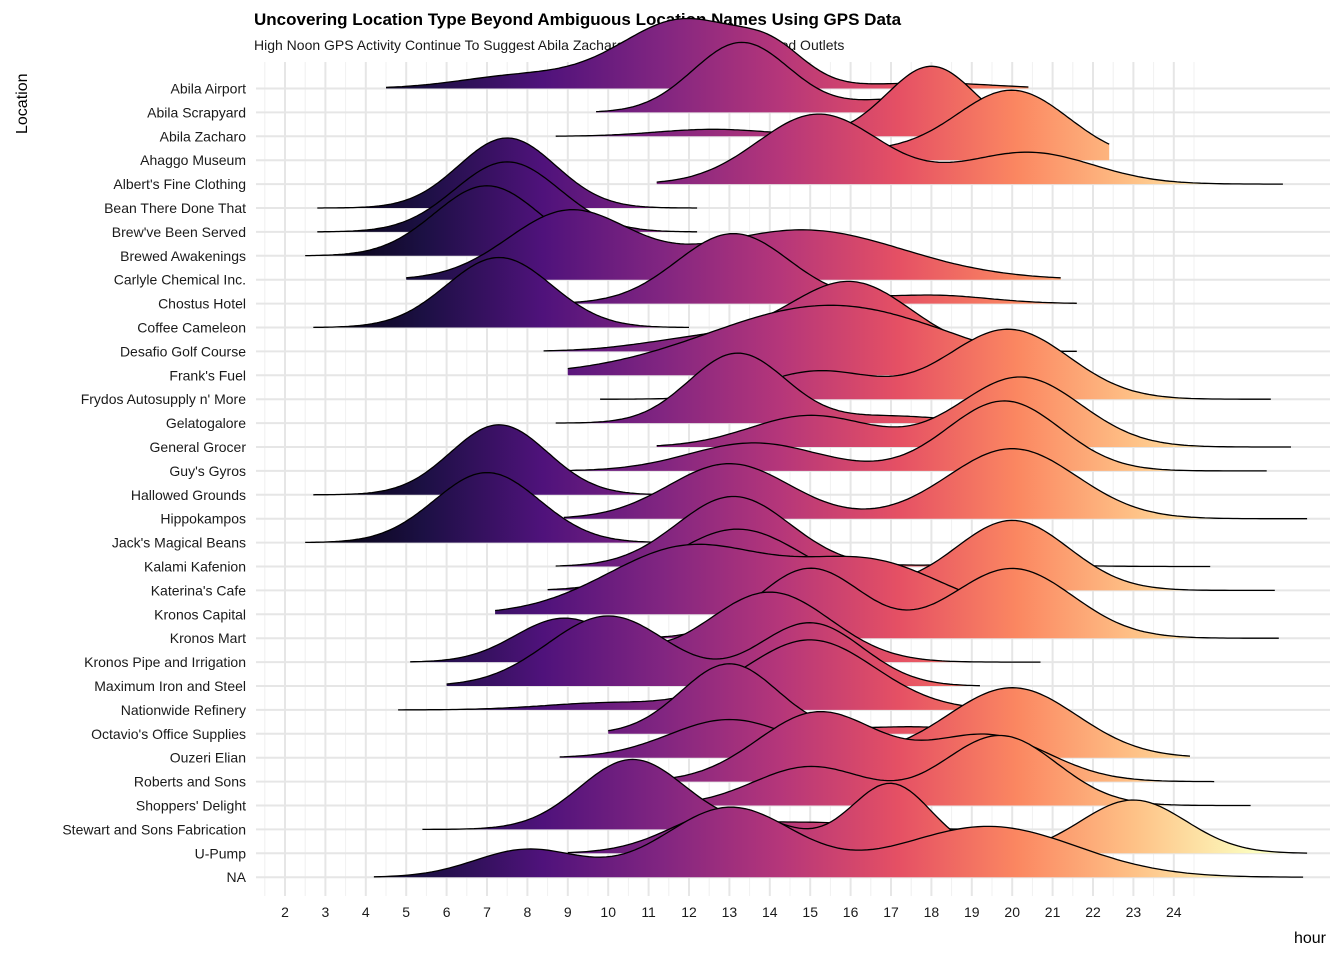 The image size is (1344, 960). I want to click on x-tick-label: 12, so click(689, 912).